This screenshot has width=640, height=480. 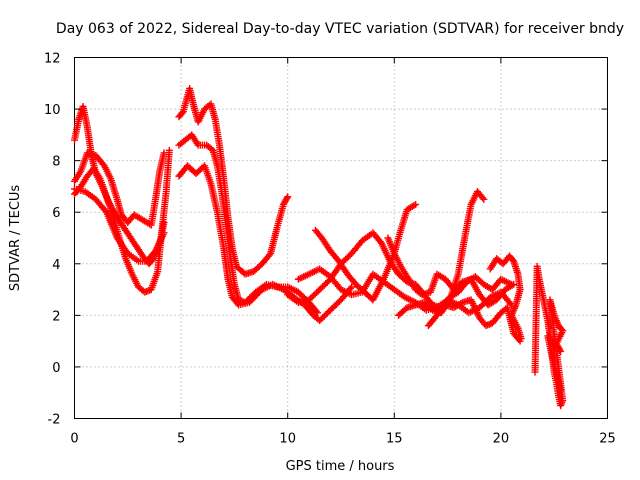 I want to click on y-tick-label: -2, so click(x=54, y=420).